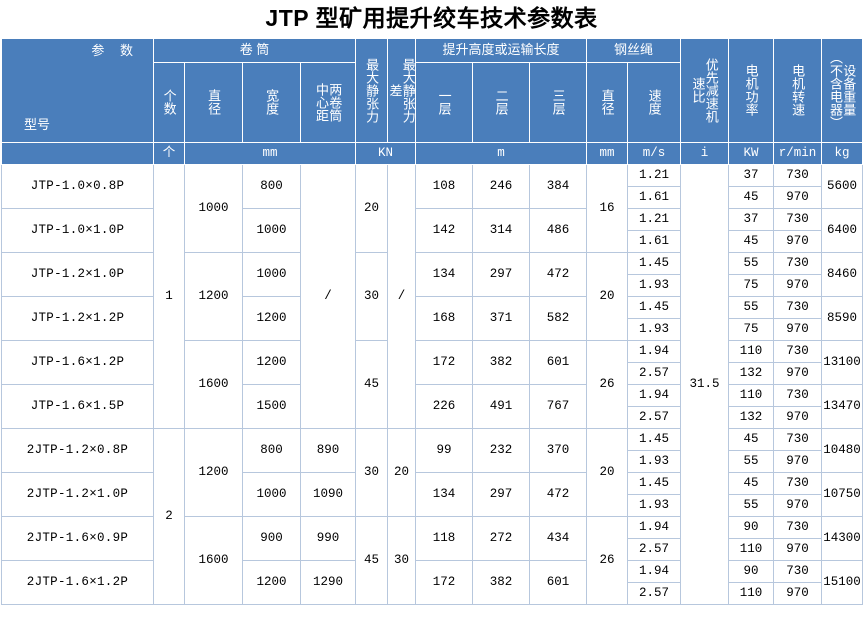 The width and height of the screenshot is (863, 619). Describe the element at coordinates (607, 208) in the screenshot. I see `cell-rope-diameter: 16` at that location.